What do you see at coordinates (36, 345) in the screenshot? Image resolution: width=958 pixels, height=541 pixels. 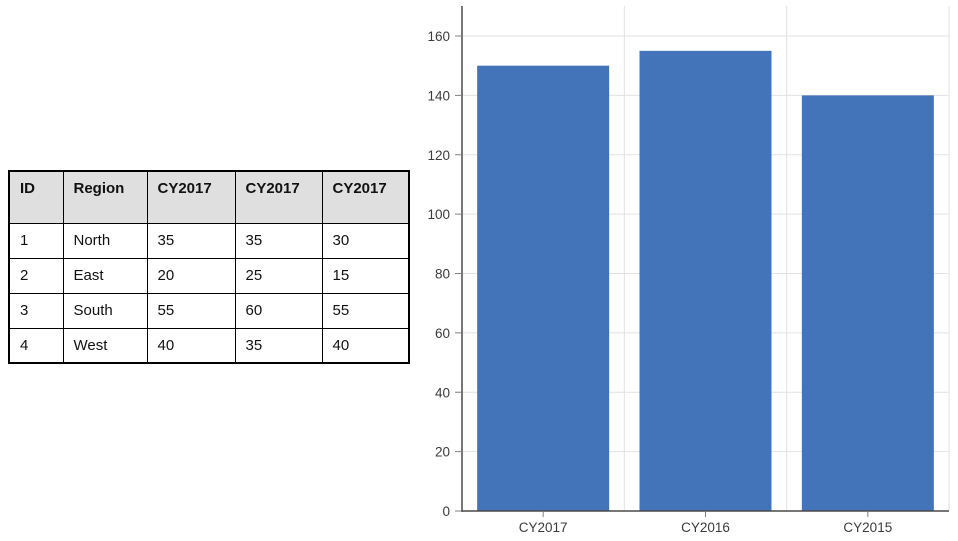 I see `table-cell: 4` at bounding box center [36, 345].